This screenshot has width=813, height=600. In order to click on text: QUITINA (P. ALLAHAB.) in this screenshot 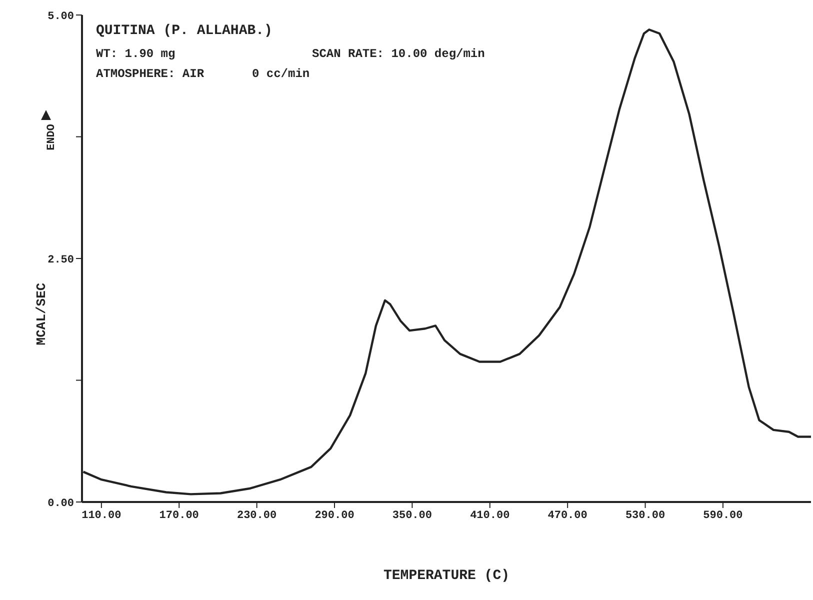, I will do `click(184, 31)`.